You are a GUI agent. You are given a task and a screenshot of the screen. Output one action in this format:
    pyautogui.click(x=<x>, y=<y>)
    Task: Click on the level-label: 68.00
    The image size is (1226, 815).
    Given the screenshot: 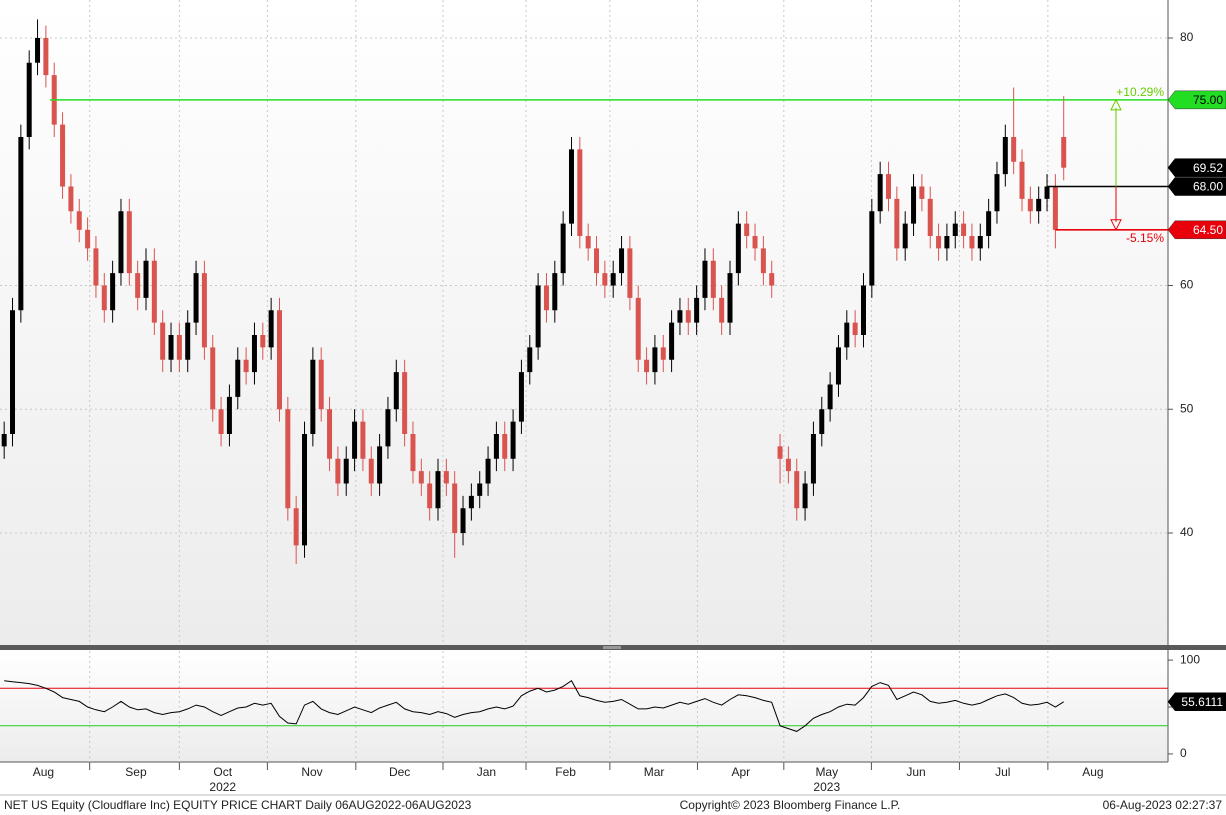 What is the action you would take?
    pyautogui.click(x=1208, y=187)
    